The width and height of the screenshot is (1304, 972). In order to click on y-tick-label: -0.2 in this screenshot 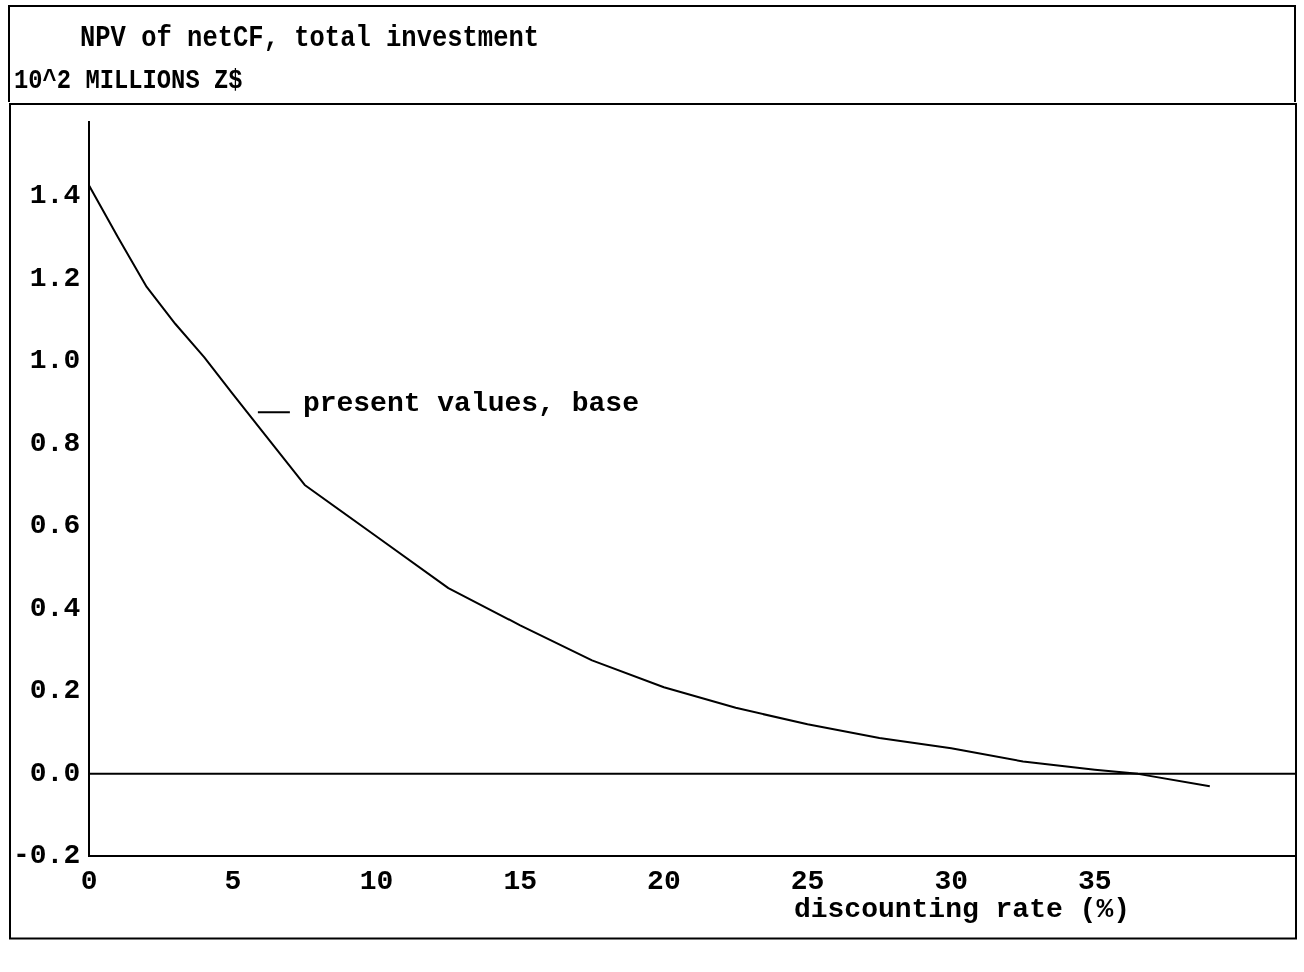, I will do `click(46, 856)`.